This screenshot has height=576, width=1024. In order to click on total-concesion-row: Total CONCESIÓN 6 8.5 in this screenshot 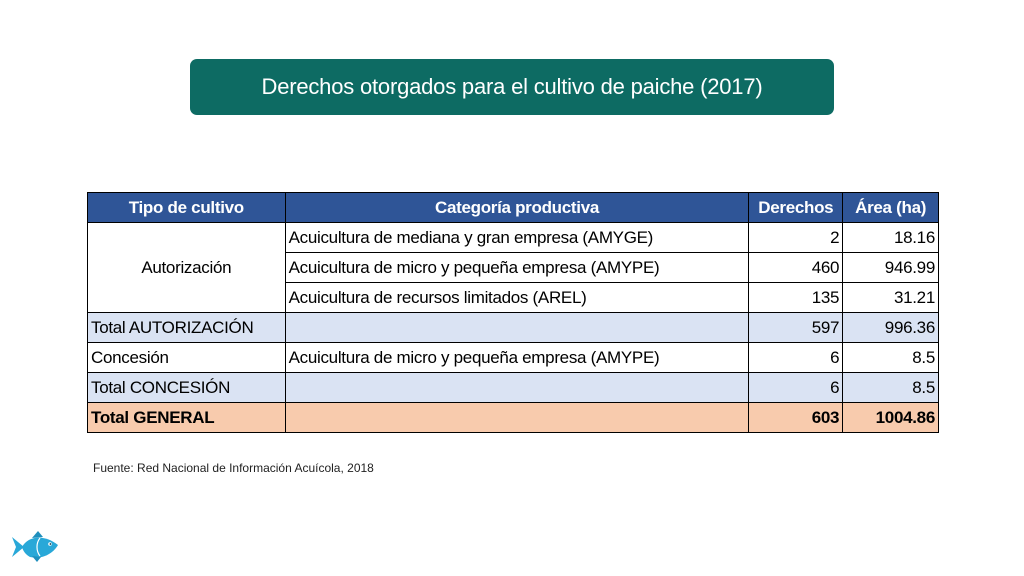, I will do `click(513, 387)`.